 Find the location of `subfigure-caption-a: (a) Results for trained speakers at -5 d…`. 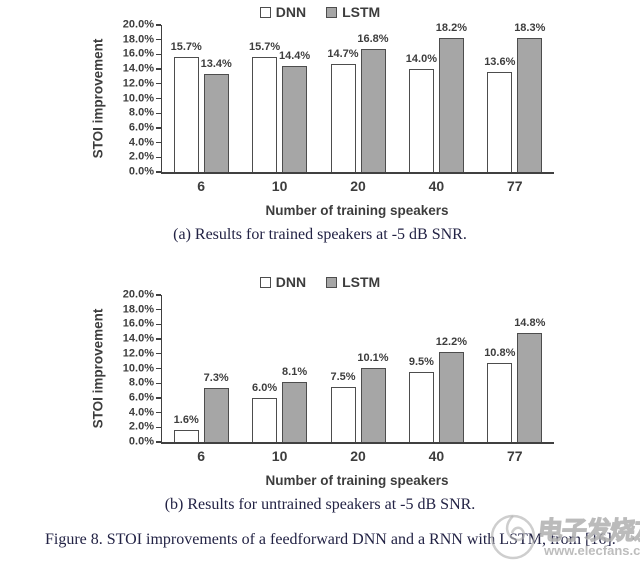

subfigure-caption-a: (a) Results for trained speakers at -5 d… is located at coordinates (320, 234).